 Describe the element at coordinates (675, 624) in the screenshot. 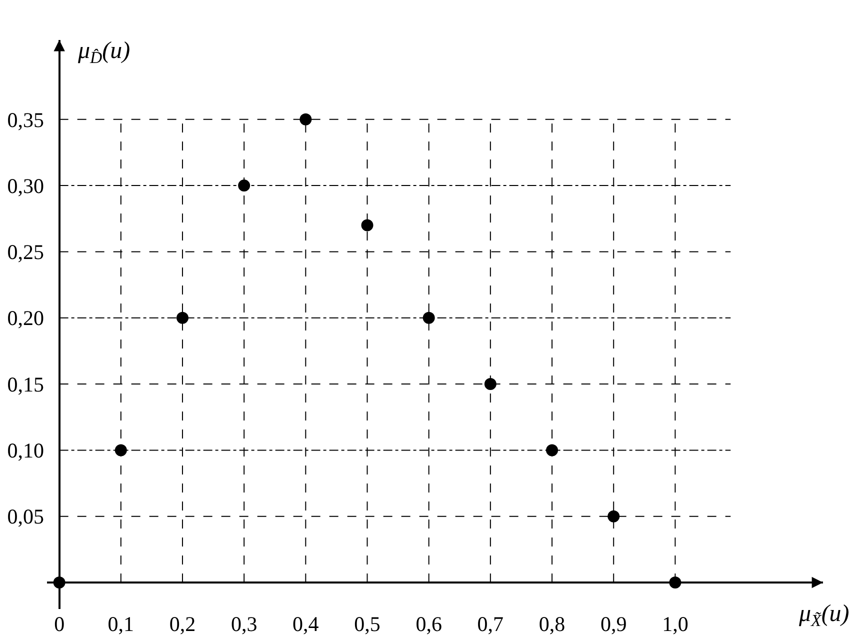

I see `x-tick-label: 1,0` at that location.